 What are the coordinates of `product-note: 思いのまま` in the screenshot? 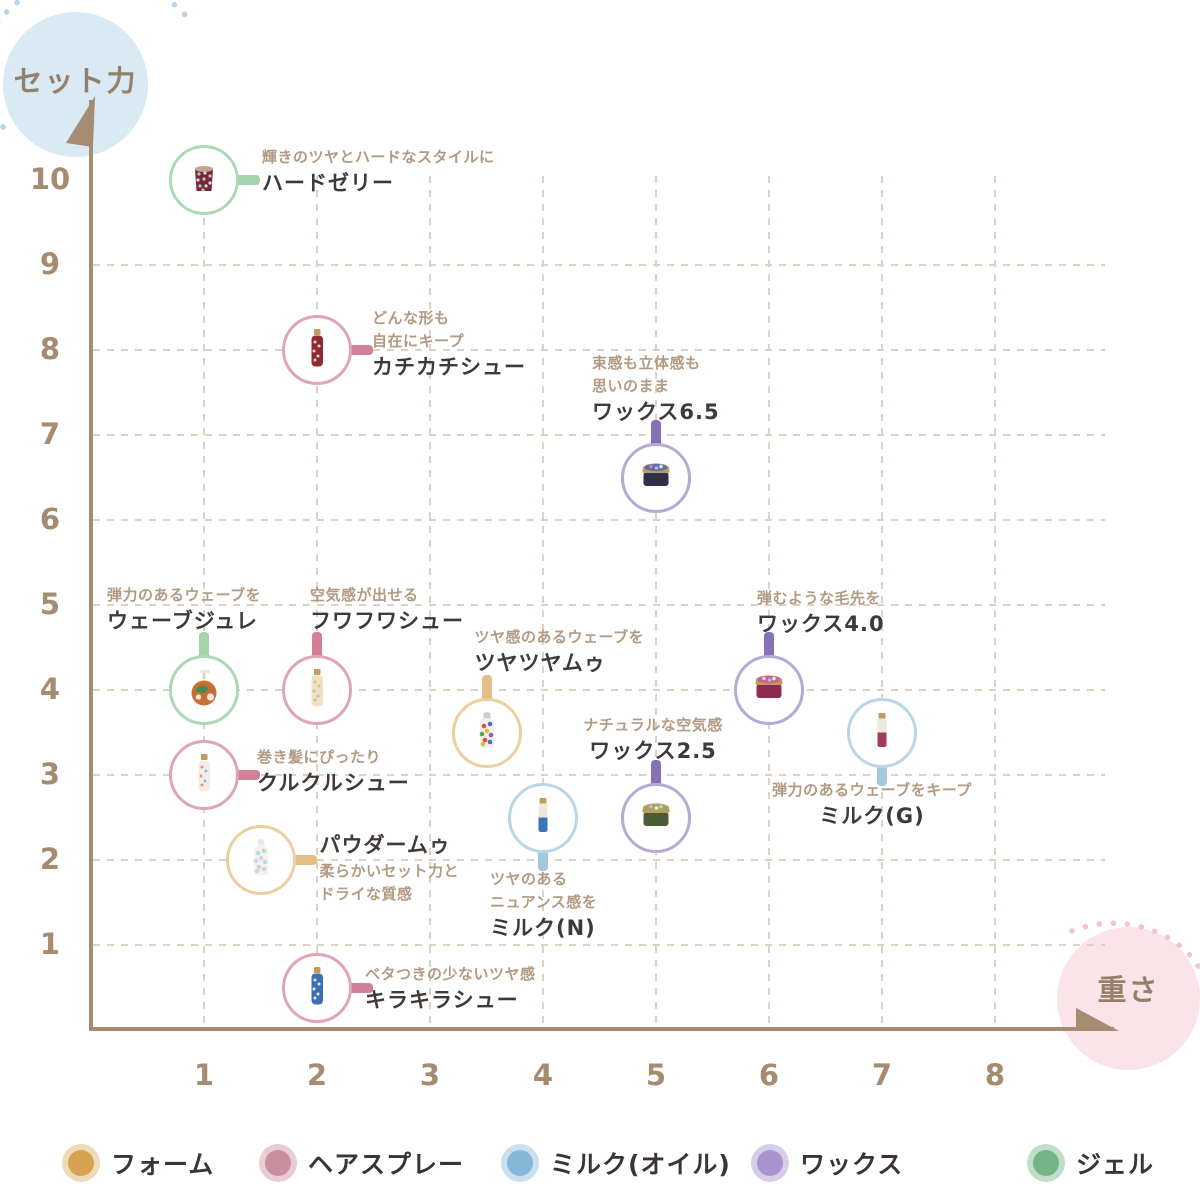 It's located at (631, 385).